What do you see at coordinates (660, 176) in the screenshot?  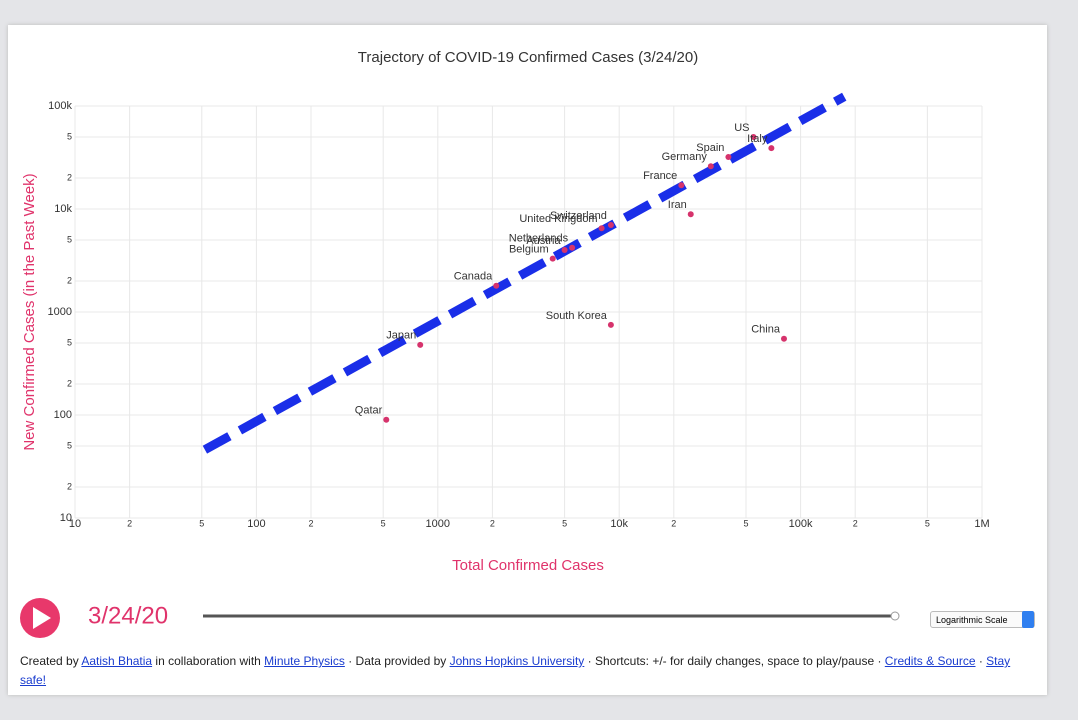 I see `point-label: France` at bounding box center [660, 176].